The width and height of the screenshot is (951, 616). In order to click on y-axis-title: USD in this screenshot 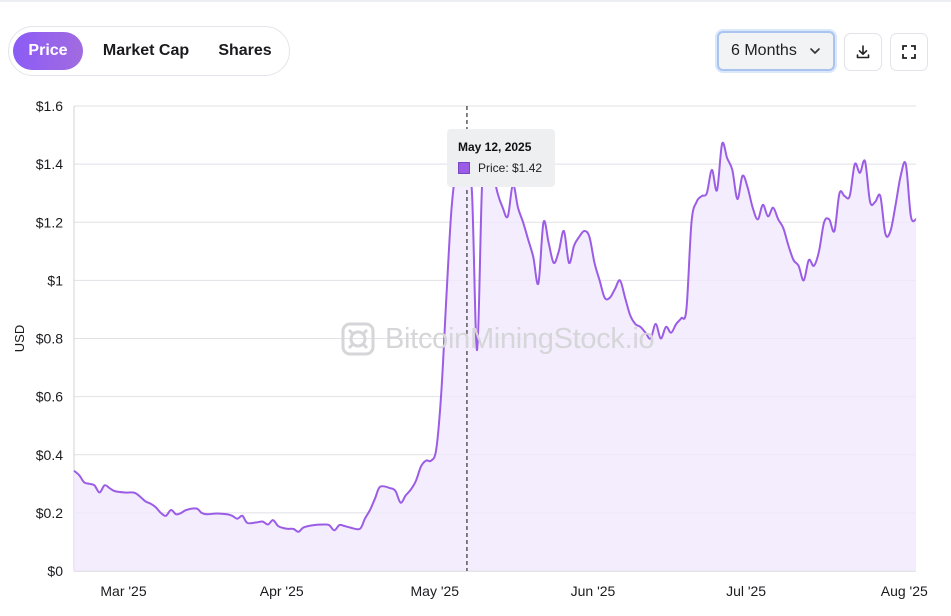, I will do `click(19, 338)`.